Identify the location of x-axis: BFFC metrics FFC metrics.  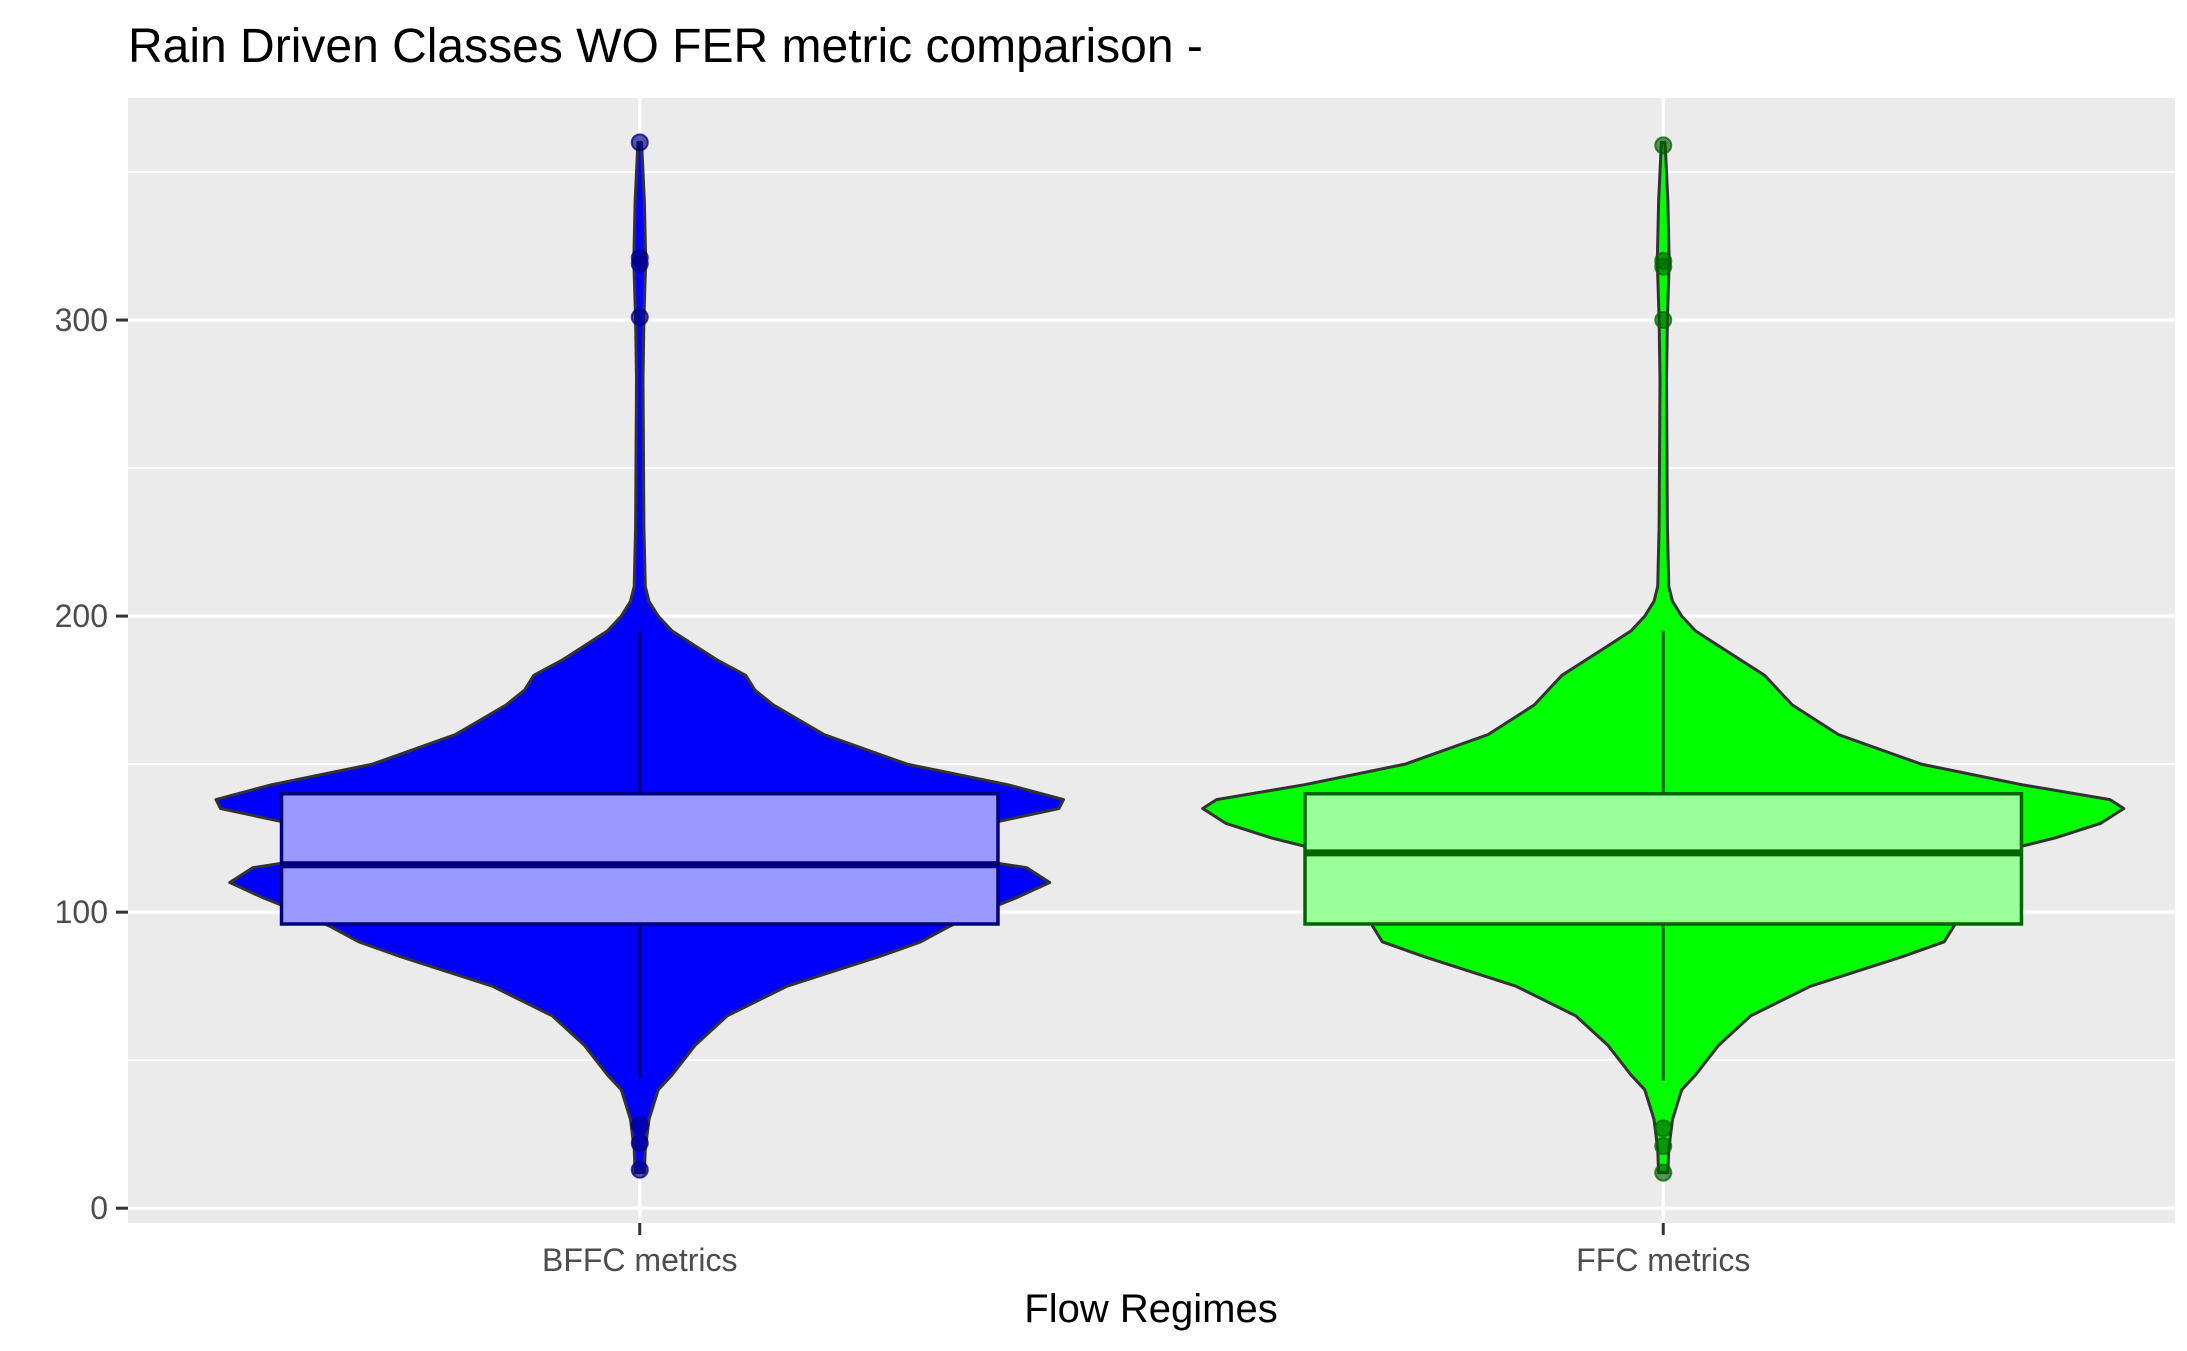
(1146, 1250).